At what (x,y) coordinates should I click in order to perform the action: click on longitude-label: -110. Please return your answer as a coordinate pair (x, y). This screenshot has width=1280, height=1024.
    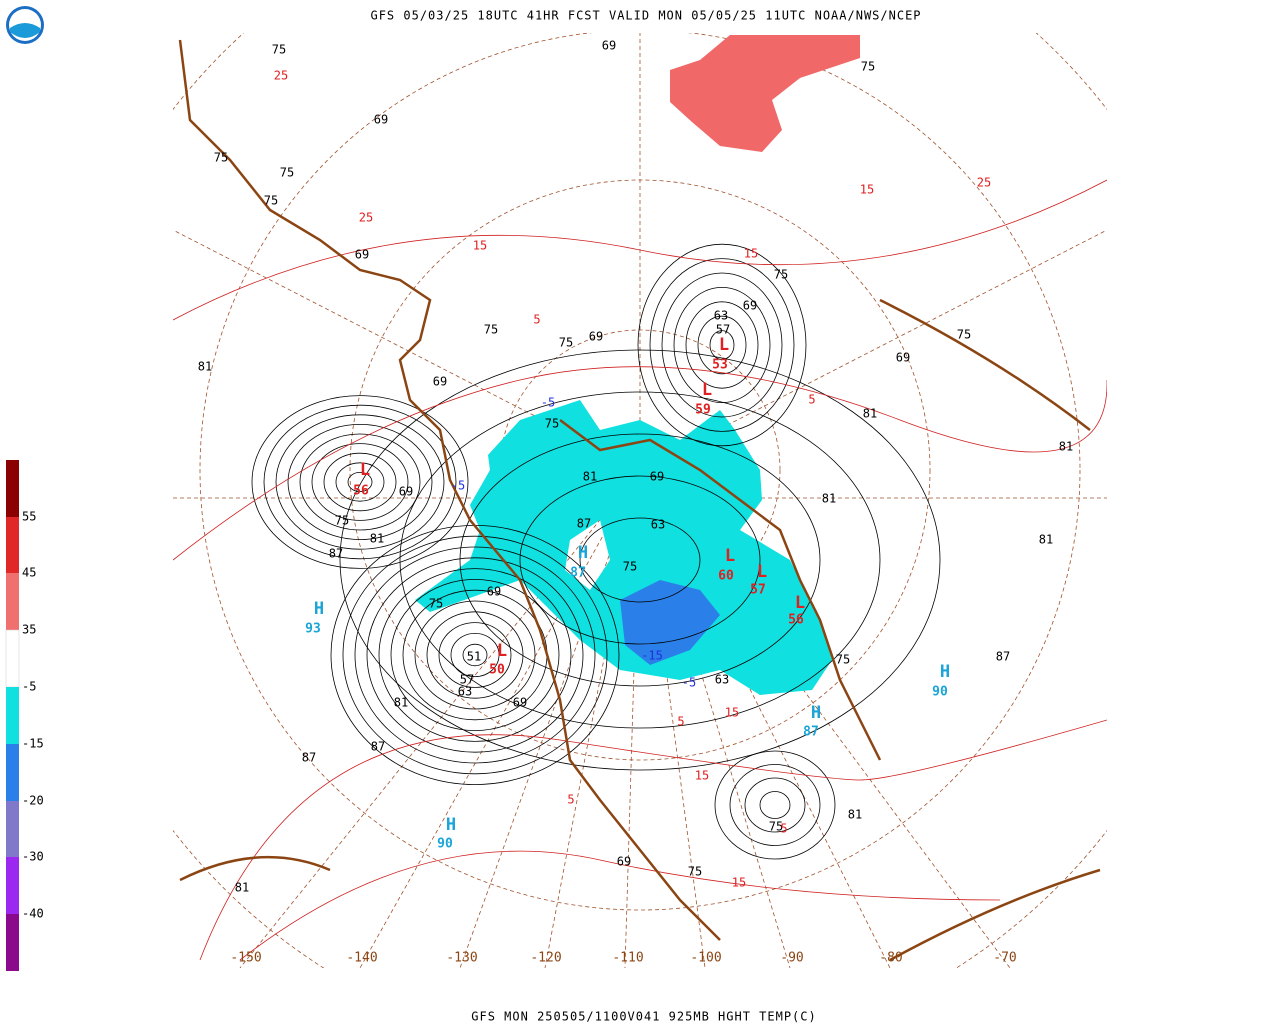
    Looking at the image, I should click on (627, 958).